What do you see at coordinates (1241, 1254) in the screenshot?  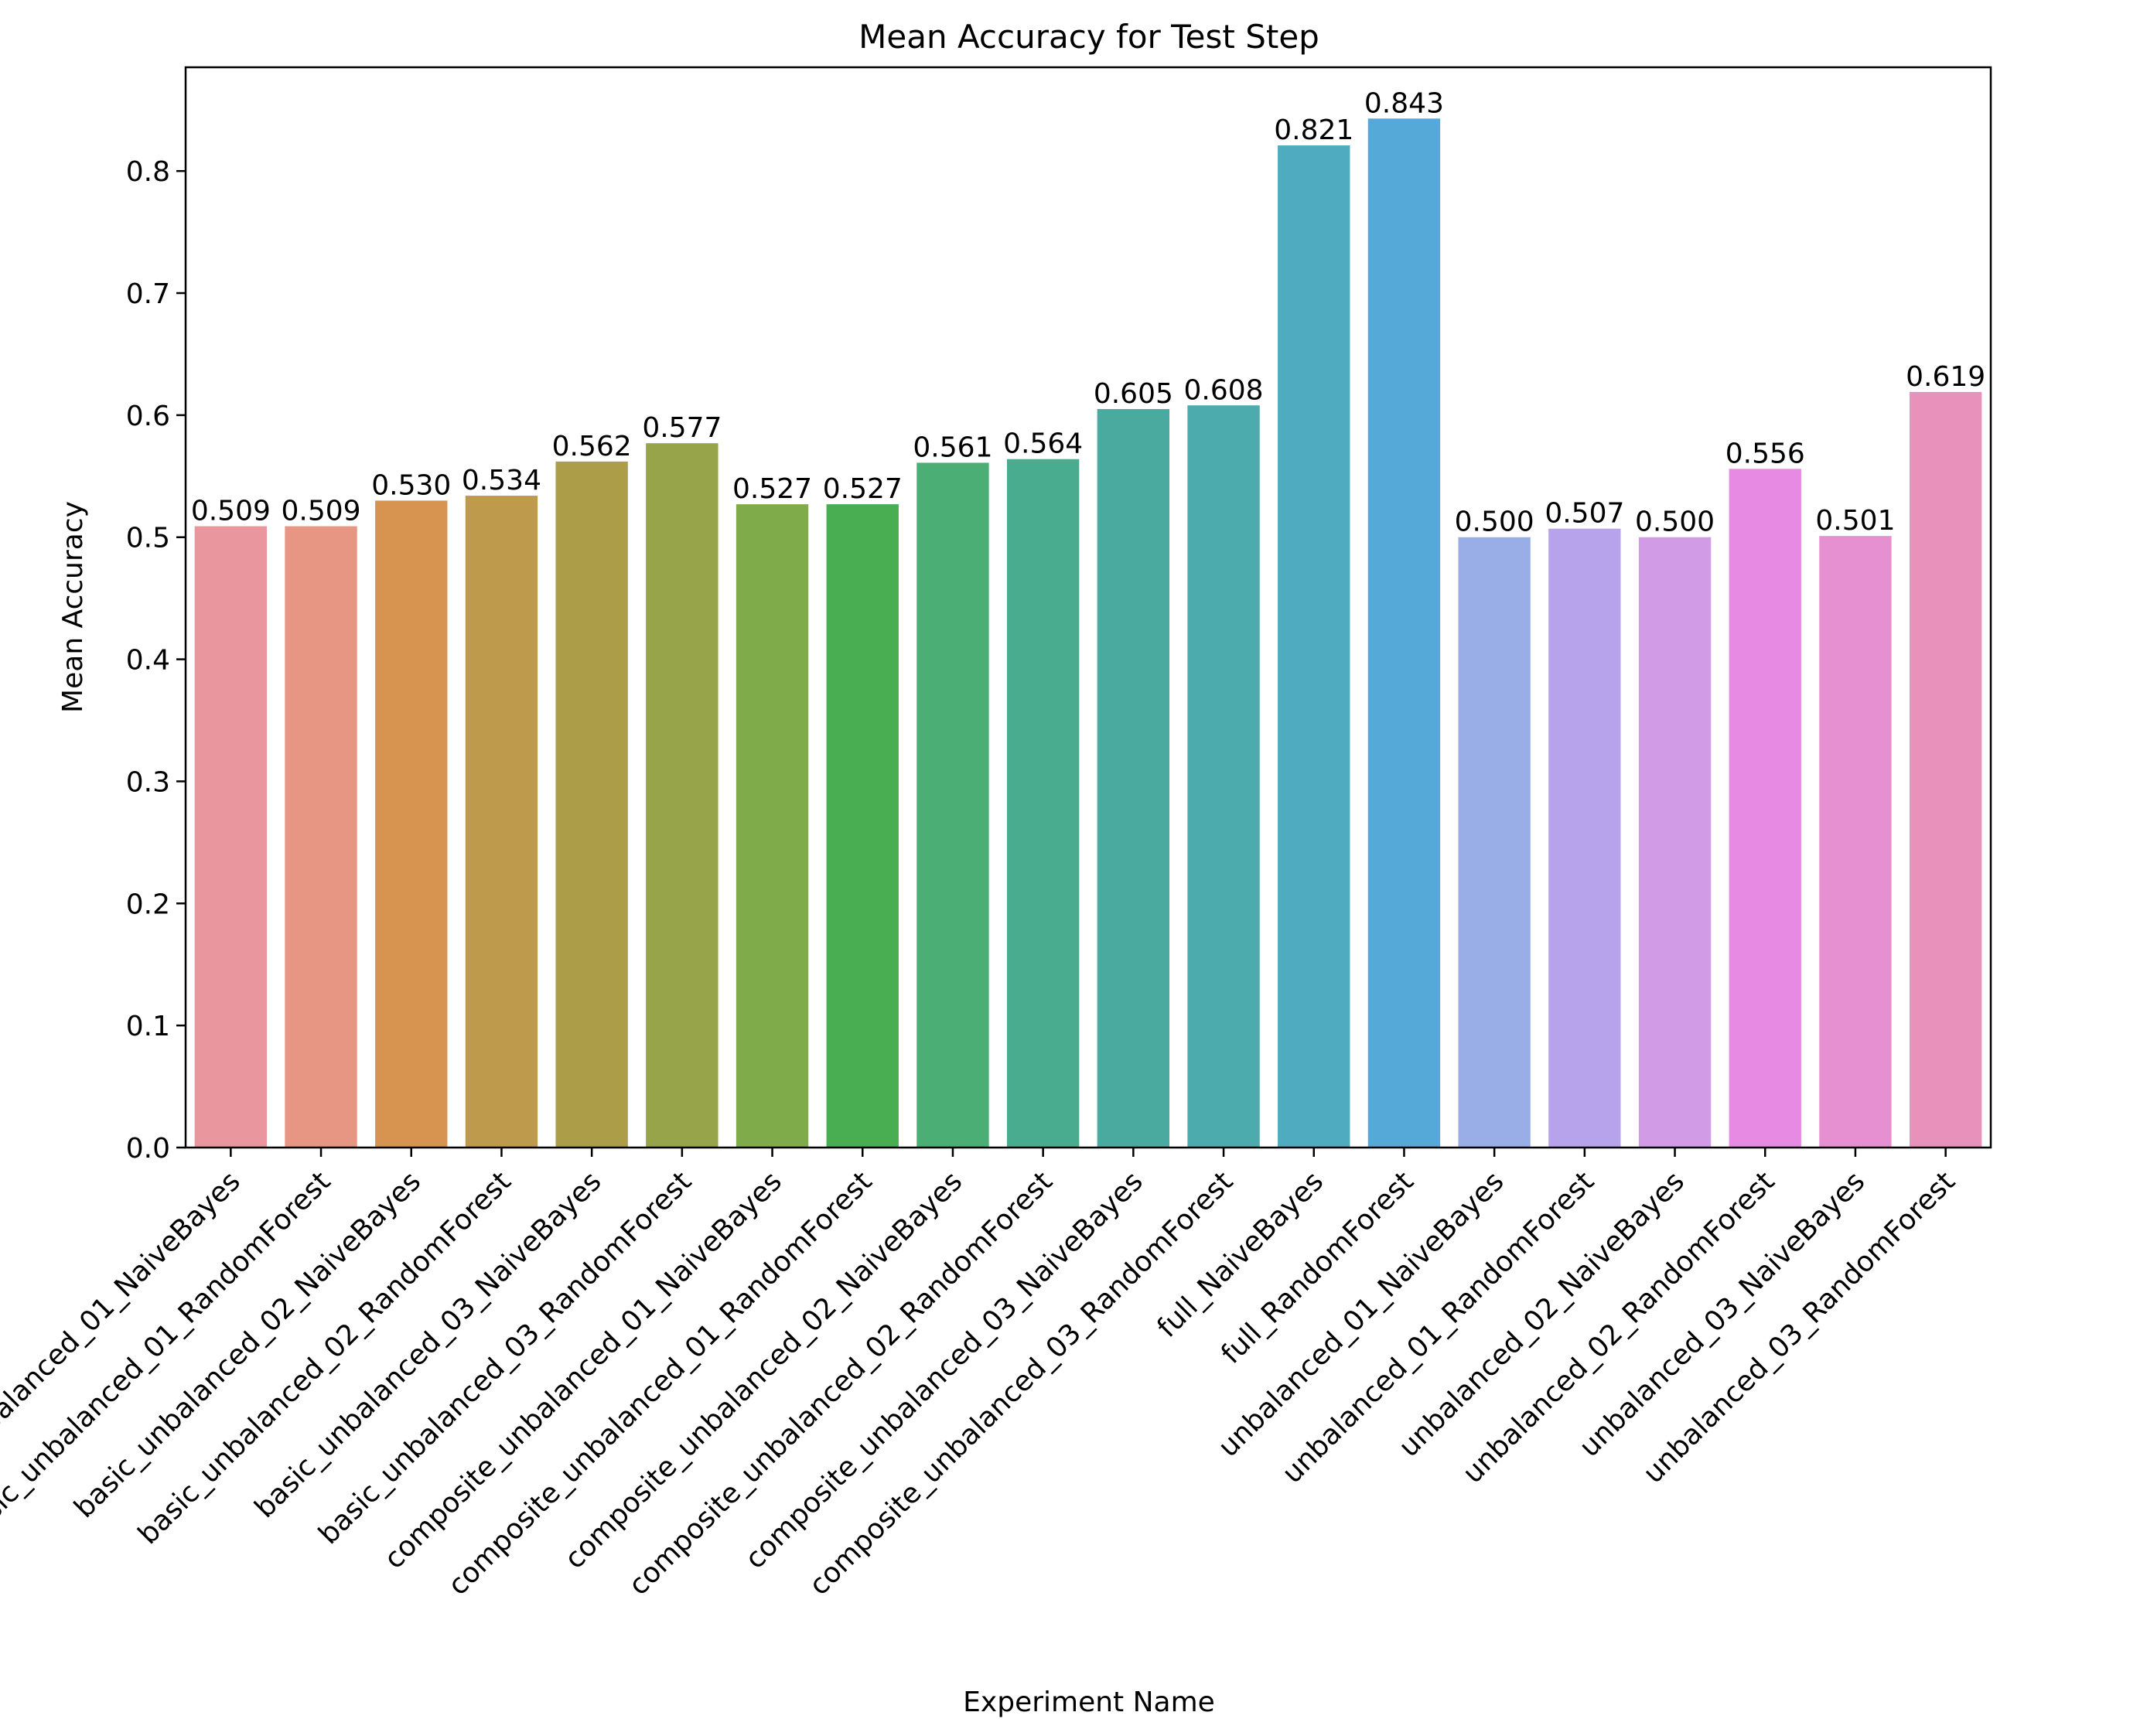 I see `x-tick-label: full_NaiveBayes` at bounding box center [1241, 1254].